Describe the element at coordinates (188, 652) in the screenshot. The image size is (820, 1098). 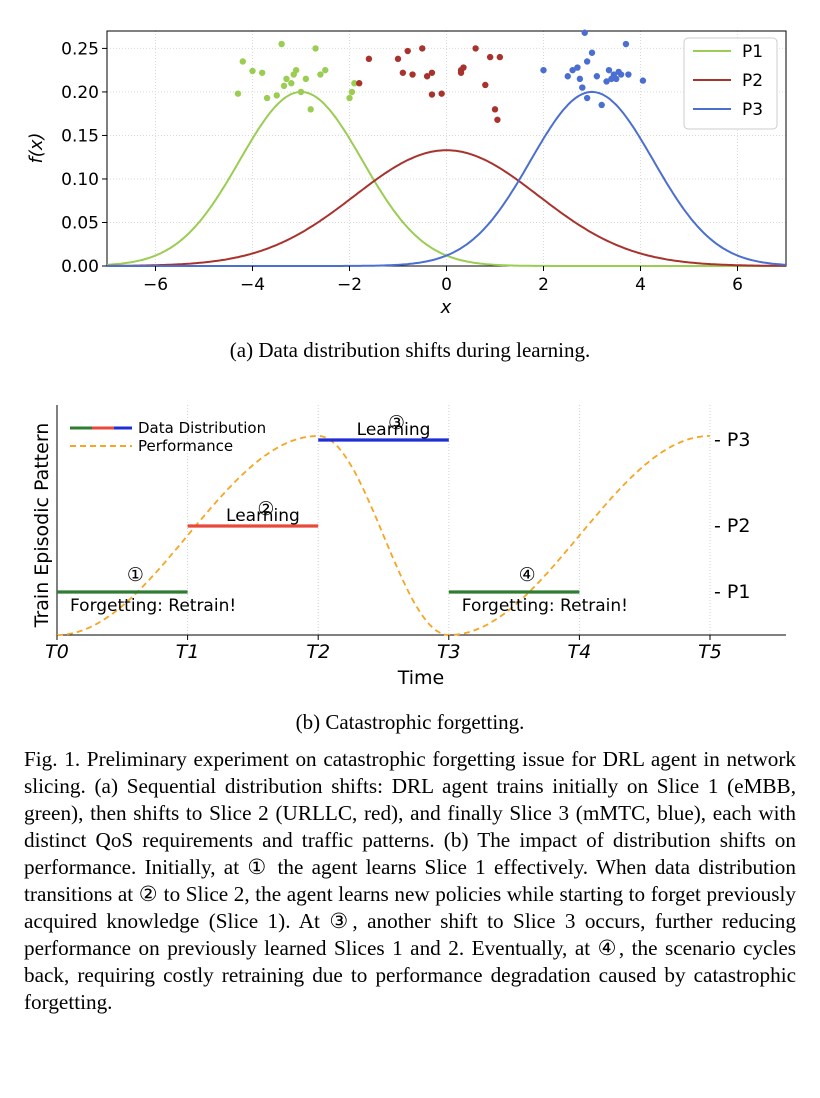
I see `chart-b-xtick-label: T1` at that location.